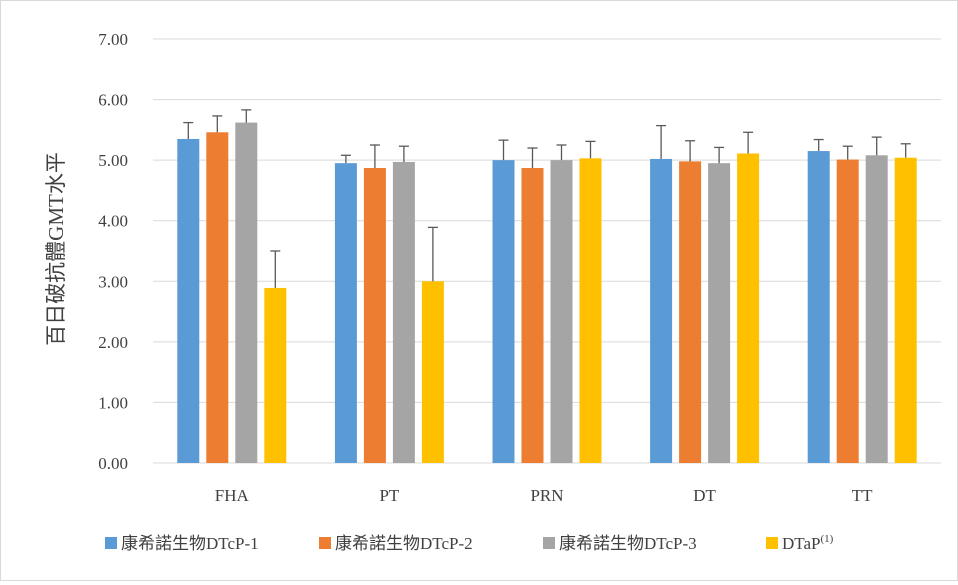  What do you see at coordinates (862, 495) in the screenshot?
I see `x-category-label: TT` at bounding box center [862, 495].